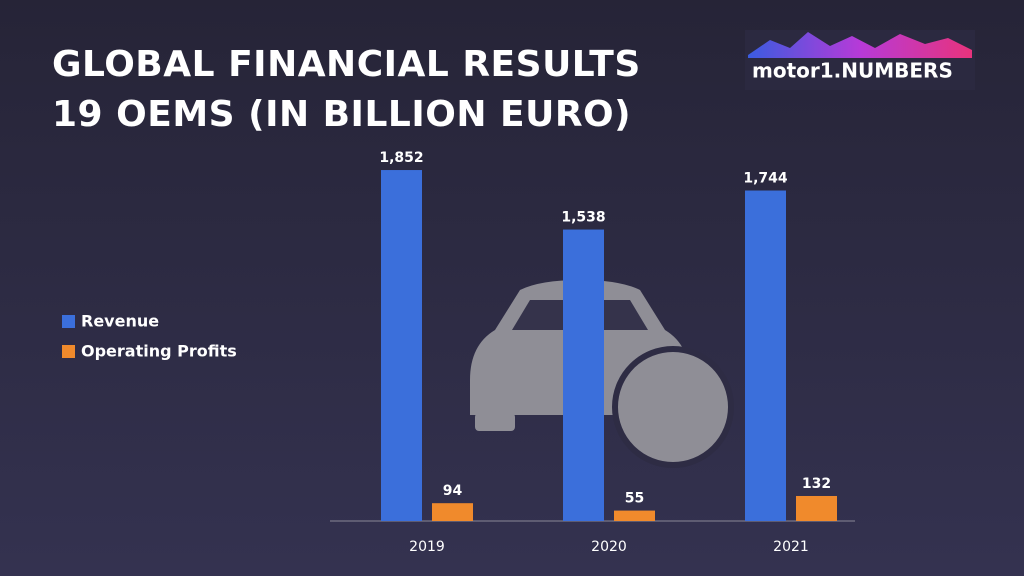  What do you see at coordinates (634, 499) in the screenshot?
I see `data-label: 55` at bounding box center [634, 499].